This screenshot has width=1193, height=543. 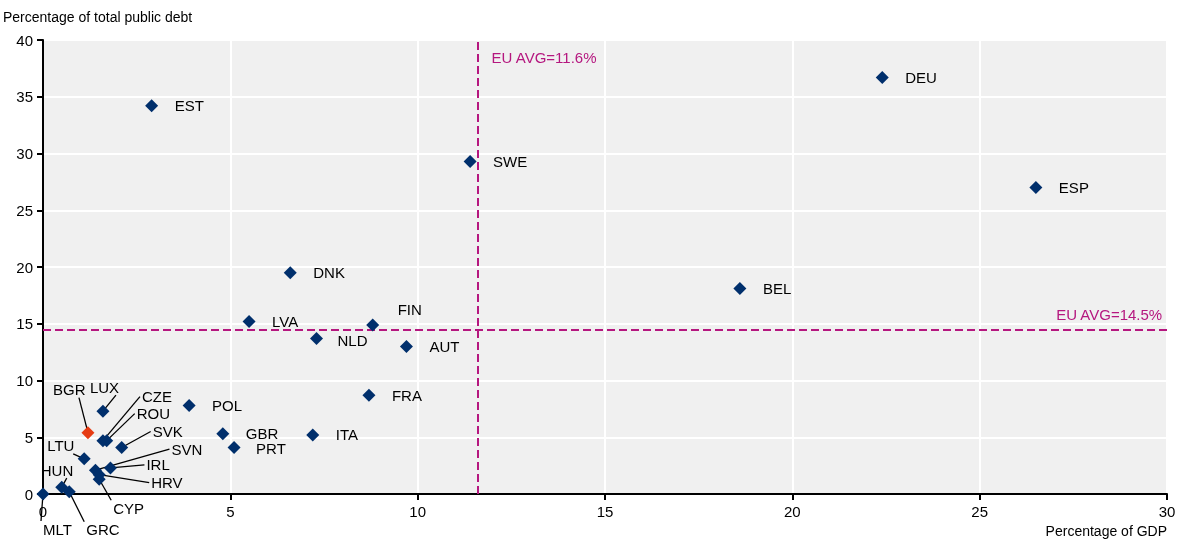 I want to click on y-tick-label: 40, so click(x=24, y=40).